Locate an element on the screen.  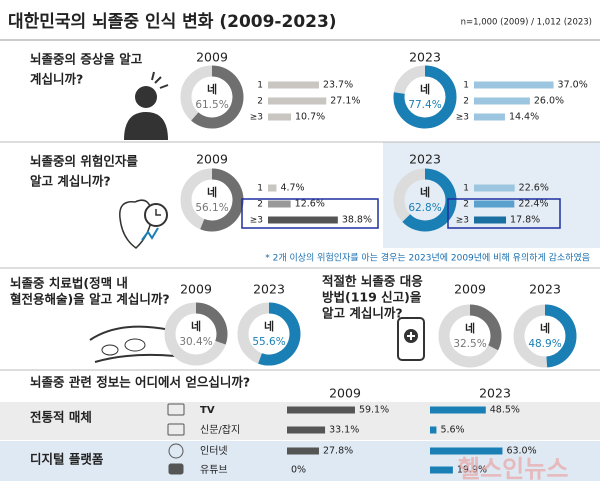
donut-value-label: 55.6% is located at coordinates (268, 342).